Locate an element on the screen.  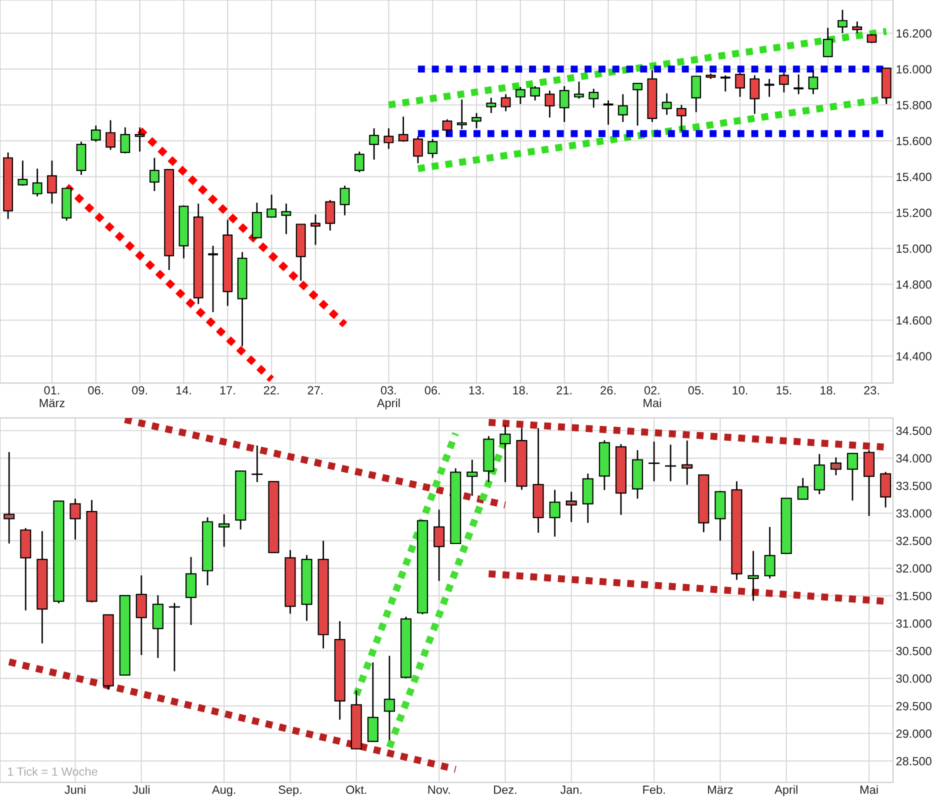
x-tick-label: Mai is located at coordinates (869, 789).